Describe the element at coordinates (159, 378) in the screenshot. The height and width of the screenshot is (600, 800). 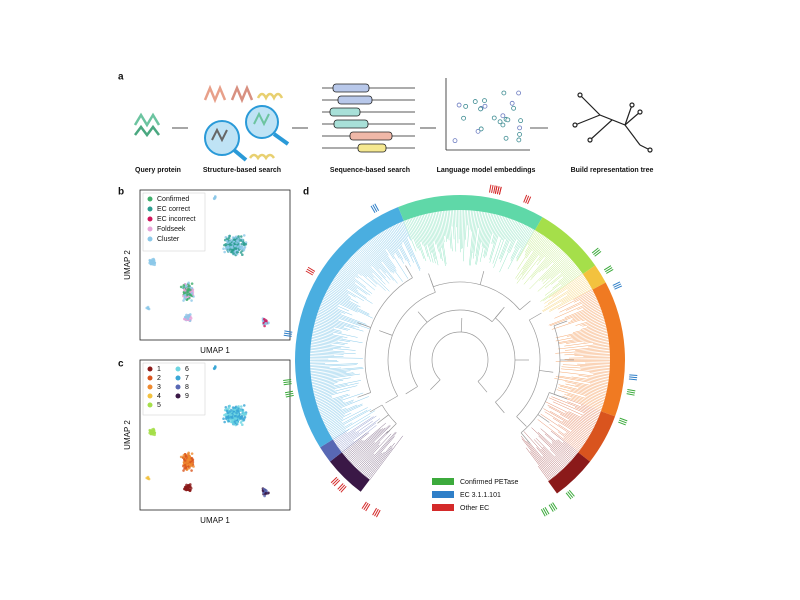
I see `legend-label: 2` at that location.